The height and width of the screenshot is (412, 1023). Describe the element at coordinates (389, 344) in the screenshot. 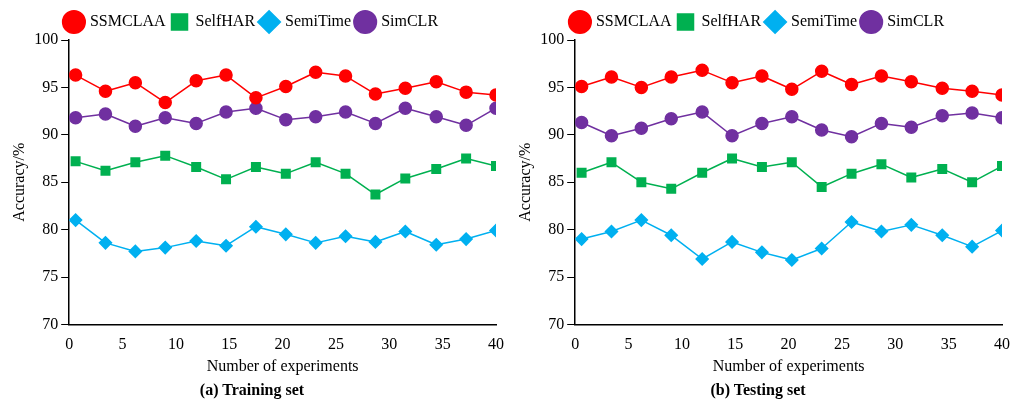

I see `x-tick-label: 30` at that location.